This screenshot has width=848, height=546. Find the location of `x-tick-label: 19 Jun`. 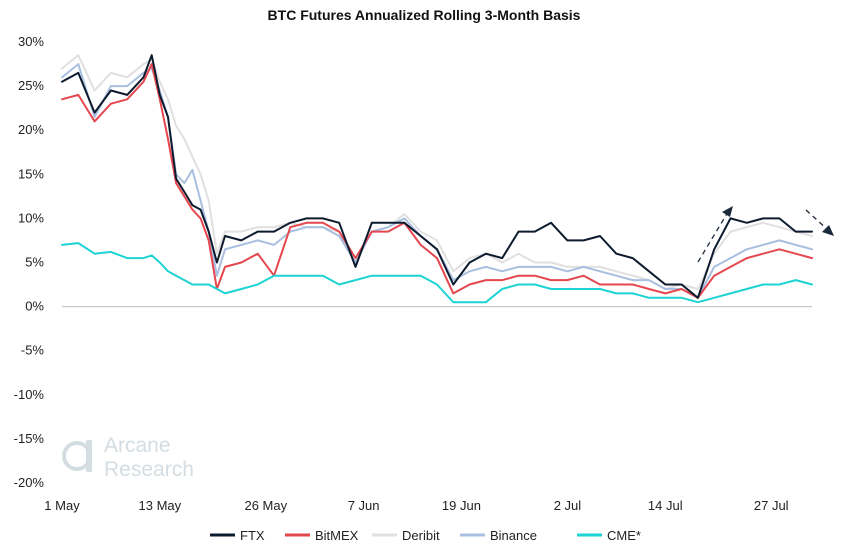

x-tick-label: 19 Jun is located at coordinates (461, 505).